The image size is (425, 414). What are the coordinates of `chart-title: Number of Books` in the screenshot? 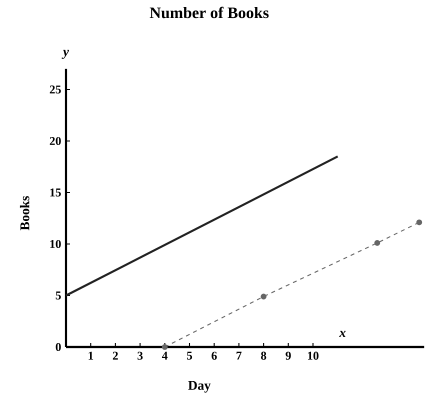 It's located at (209, 12).